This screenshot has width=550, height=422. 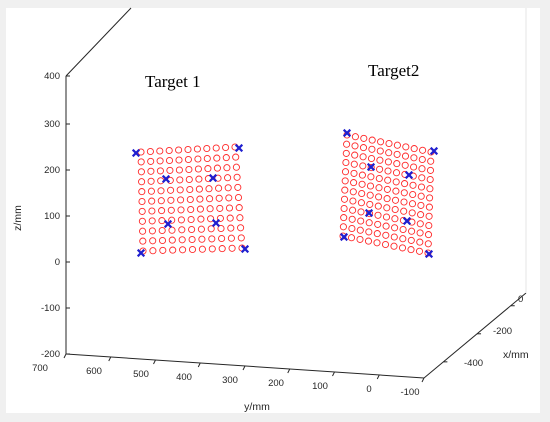 What do you see at coordinates (52, 216) in the screenshot?
I see `z-tick-label: 100` at bounding box center [52, 216].